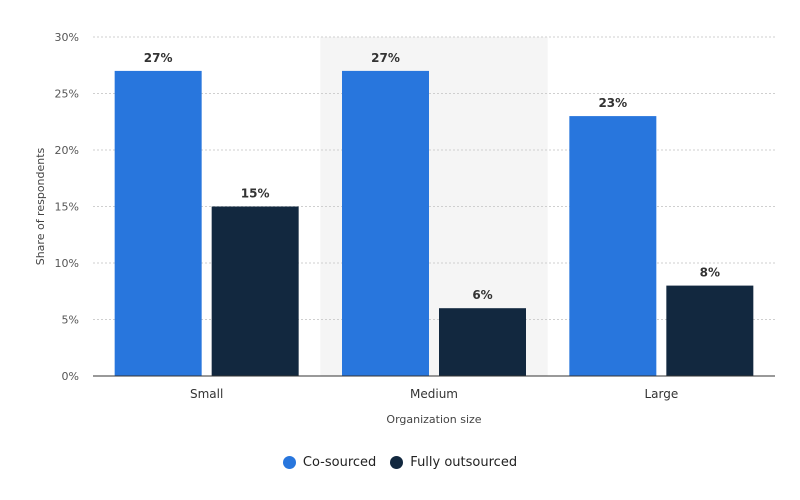 The height and width of the screenshot is (500, 800). Describe the element at coordinates (339, 462) in the screenshot. I see `legend-label-co-sourced: Co-sourced` at that location.